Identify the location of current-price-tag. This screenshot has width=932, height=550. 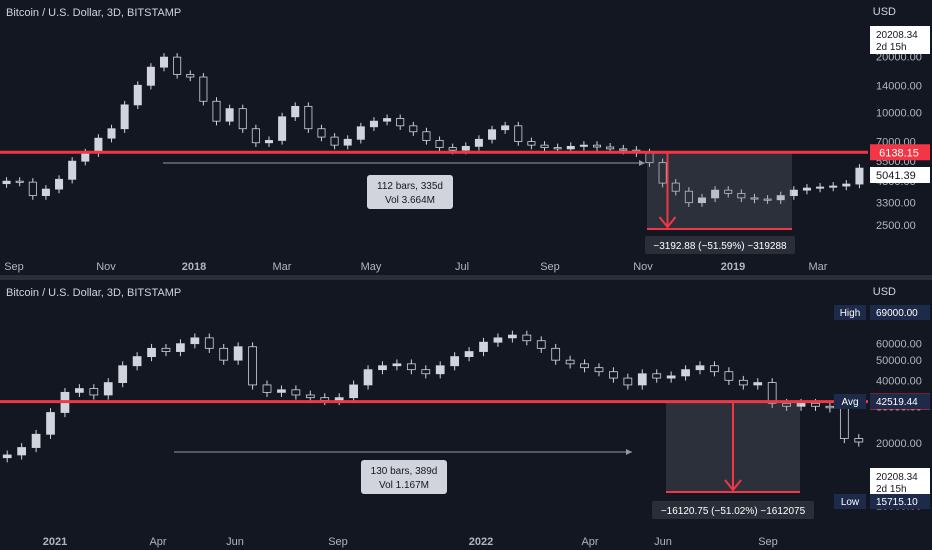
(900, 175).